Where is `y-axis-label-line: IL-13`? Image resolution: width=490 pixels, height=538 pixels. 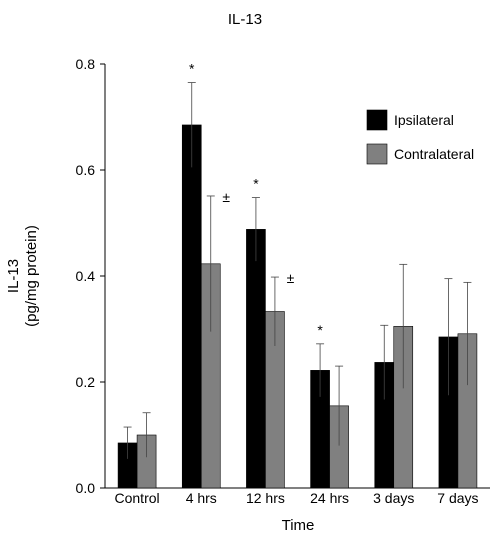
y-axis-label-line: IL-13 is located at coordinates (13, 276).